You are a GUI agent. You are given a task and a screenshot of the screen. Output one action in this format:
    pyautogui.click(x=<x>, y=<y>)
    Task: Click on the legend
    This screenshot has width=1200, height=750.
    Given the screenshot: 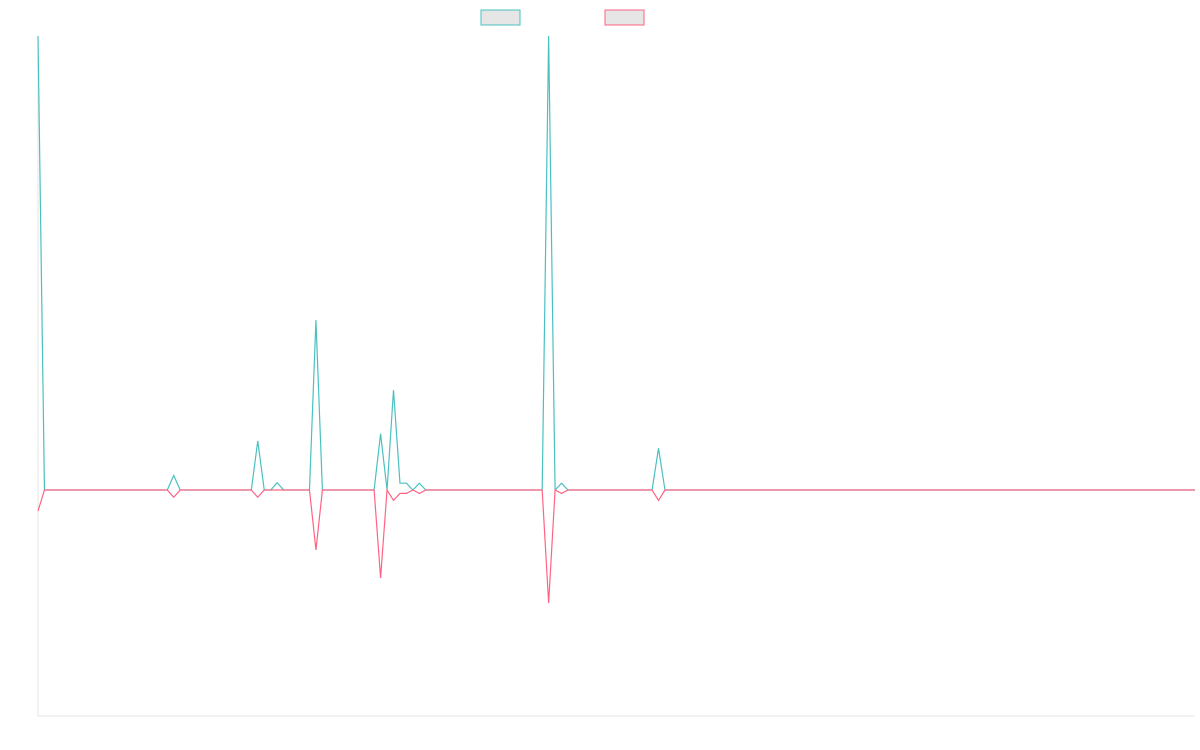 What is the action you would take?
    pyautogui.click(x=562, y=17)
    